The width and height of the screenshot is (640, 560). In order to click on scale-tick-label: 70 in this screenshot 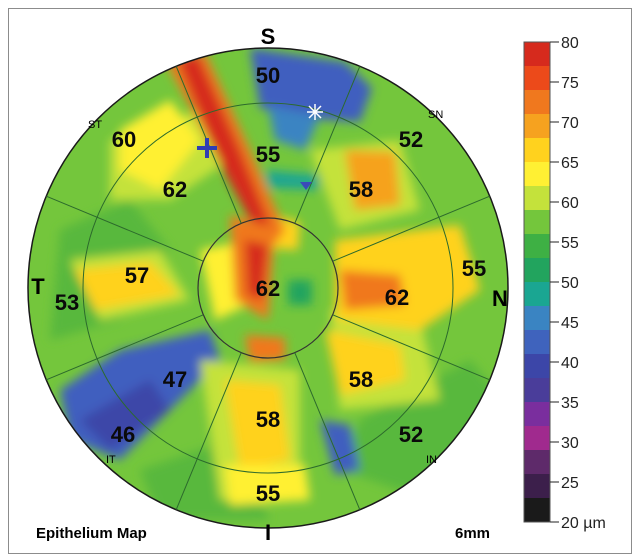, I will do `click(570, 123)`.